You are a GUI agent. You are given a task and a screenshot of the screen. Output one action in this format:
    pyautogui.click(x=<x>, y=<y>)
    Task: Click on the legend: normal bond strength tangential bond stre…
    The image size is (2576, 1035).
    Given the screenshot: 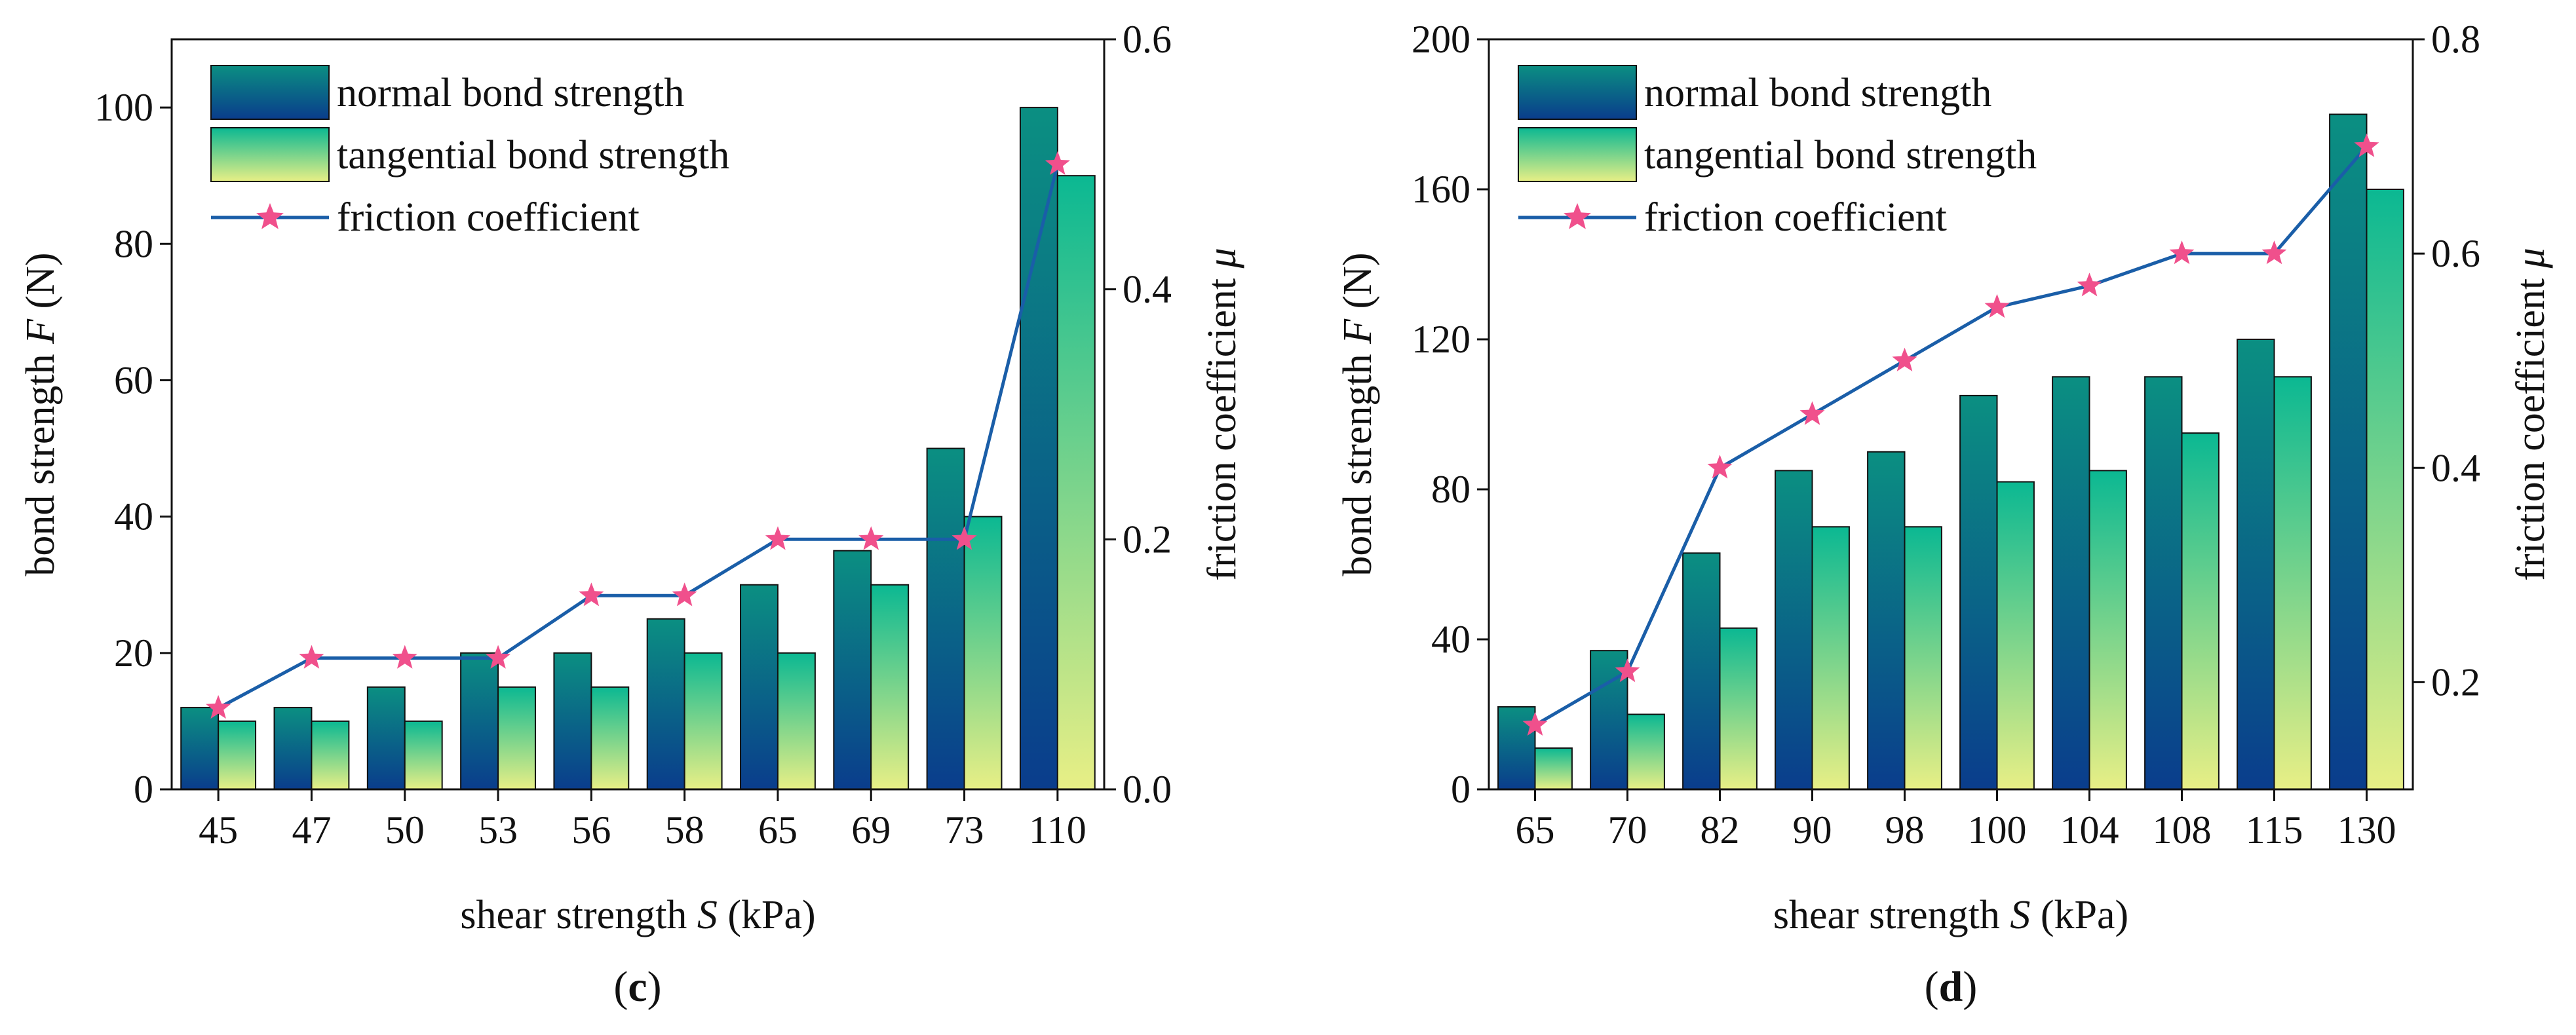 What is the action you would take?
    pyautogui.click(x=1777, y=152)
    